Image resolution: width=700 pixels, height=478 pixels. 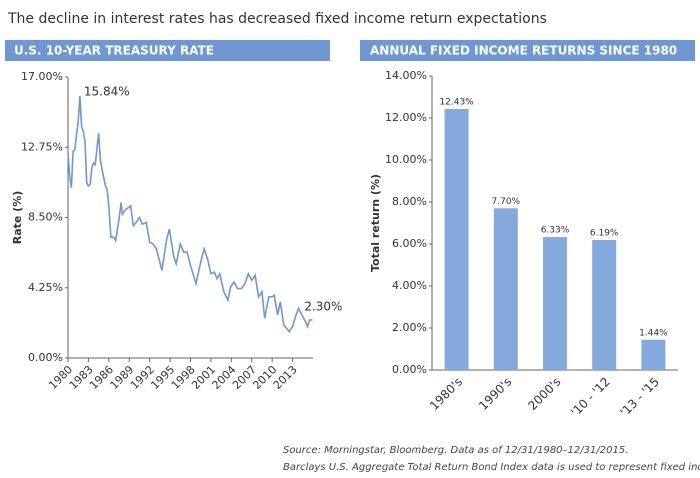 I want to click on annotation: 2.30%, so click(x=323, y=306).